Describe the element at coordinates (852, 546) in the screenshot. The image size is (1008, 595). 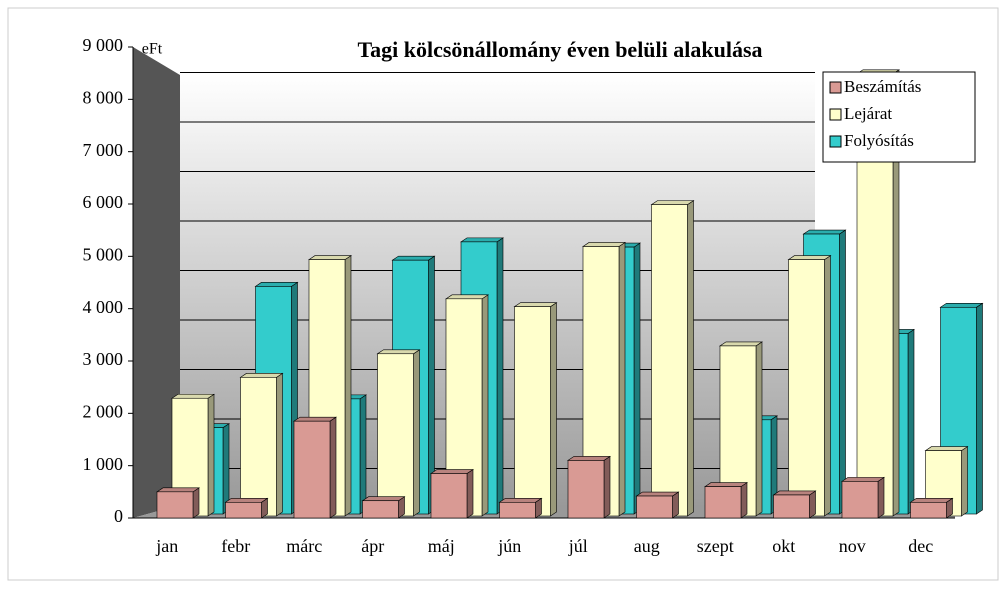
I see `x-tick-label: nov` at that location.